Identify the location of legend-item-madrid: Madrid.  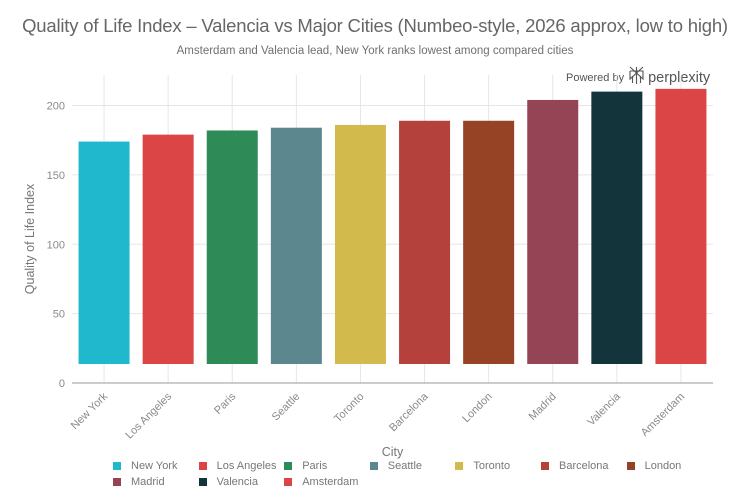
(139, 482).